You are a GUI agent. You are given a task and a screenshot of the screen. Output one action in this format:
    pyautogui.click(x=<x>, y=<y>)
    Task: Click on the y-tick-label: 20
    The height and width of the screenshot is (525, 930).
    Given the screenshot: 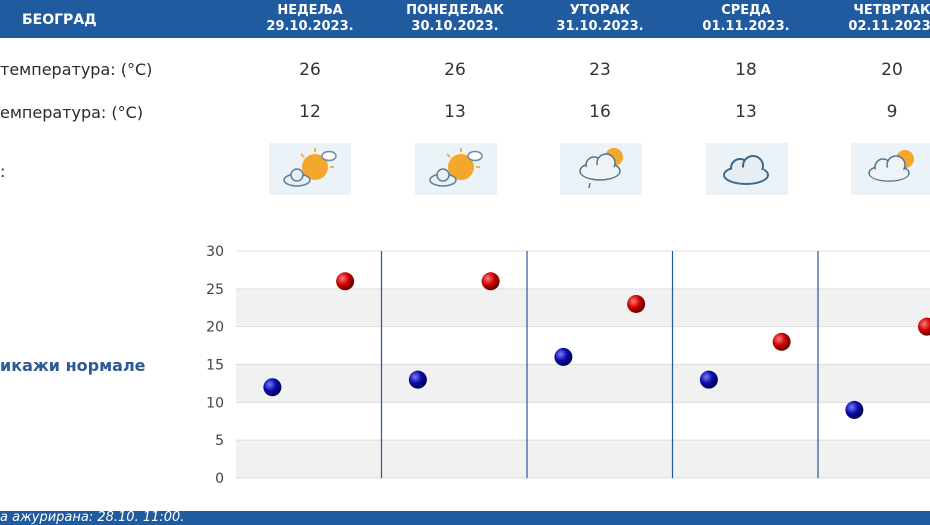 What is the action you would take?
    pyautogui.click(x=215, y=328)
    